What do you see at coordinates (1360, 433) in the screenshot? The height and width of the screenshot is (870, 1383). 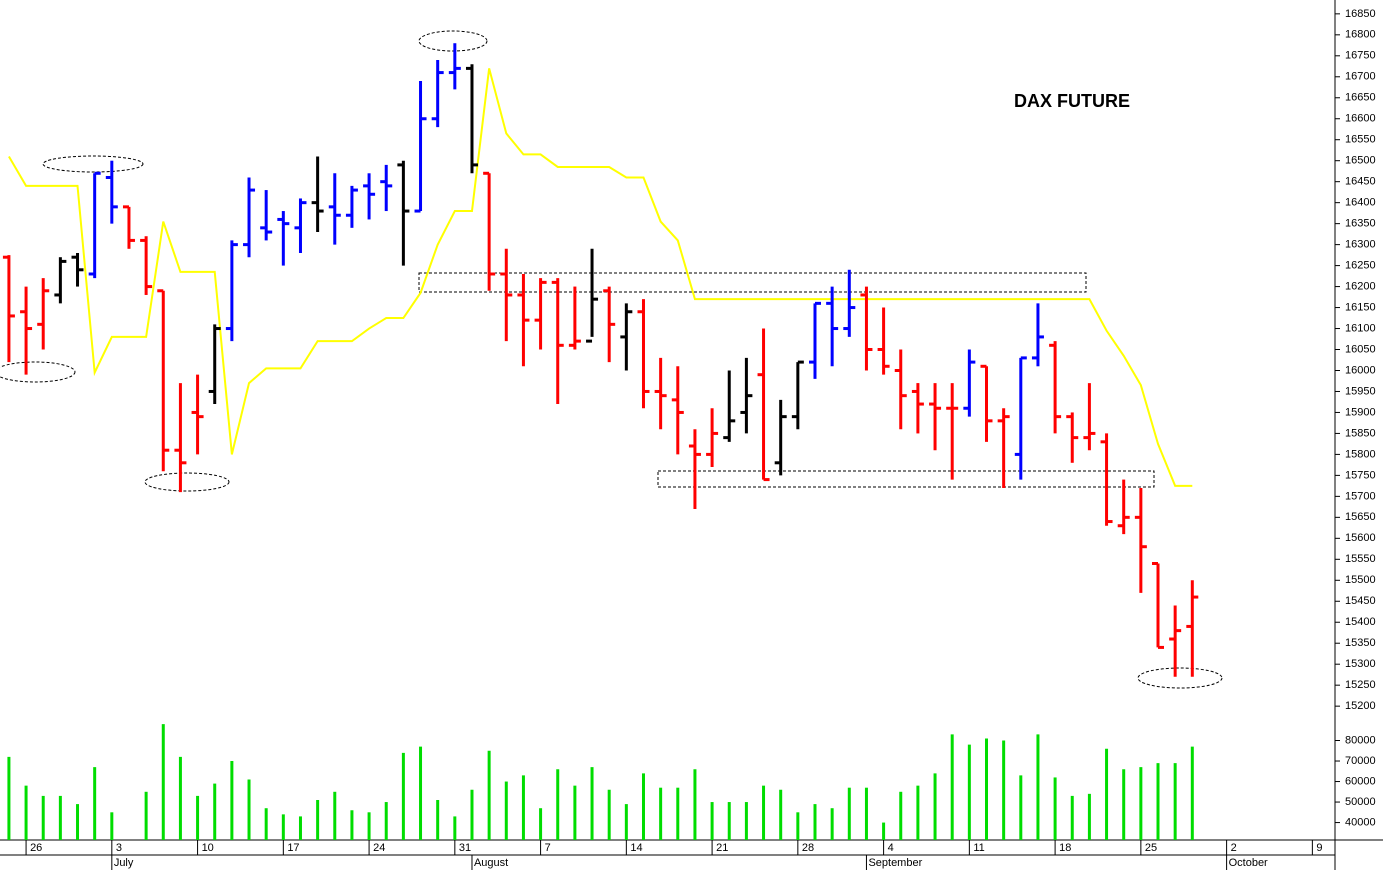 I see `y-tick-label: 15850` at bounding box center [1360, 433].